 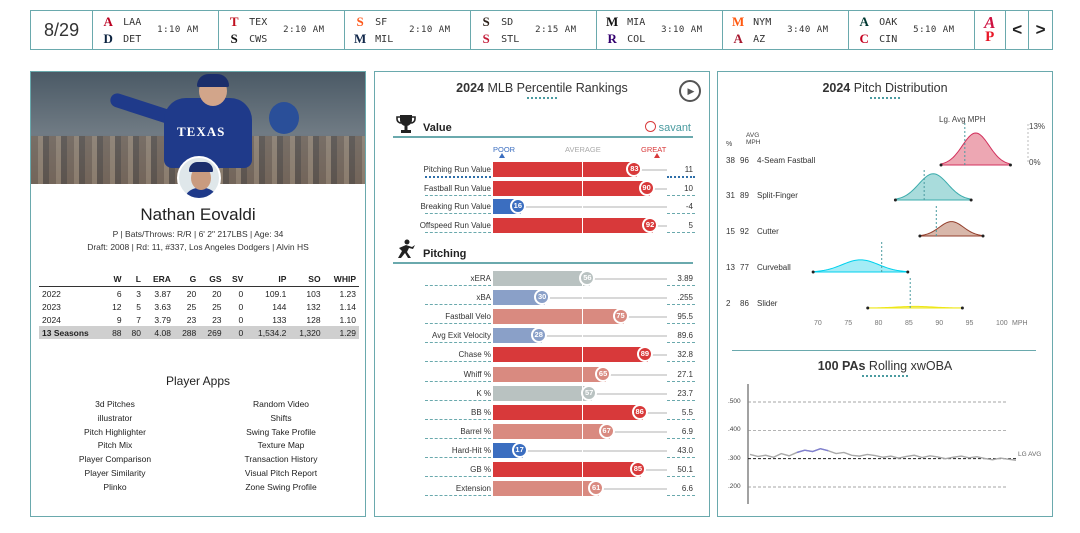 I want to click on percentile-row: Offspeed Run Value 92 5, so click(x=542, y=225).